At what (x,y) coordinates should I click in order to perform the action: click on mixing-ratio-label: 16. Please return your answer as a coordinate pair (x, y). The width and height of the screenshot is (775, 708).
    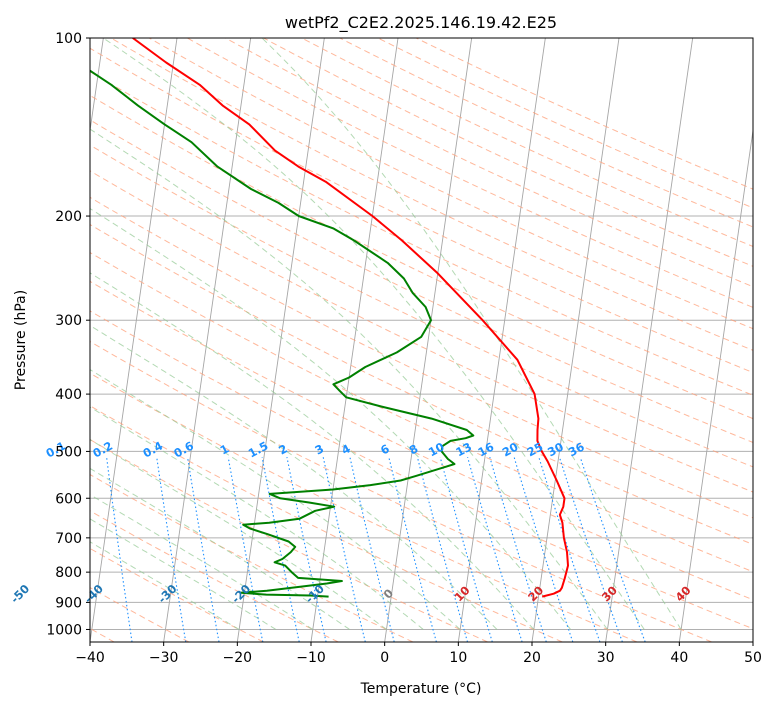
    Looking at the image, I should click on (486, 450).